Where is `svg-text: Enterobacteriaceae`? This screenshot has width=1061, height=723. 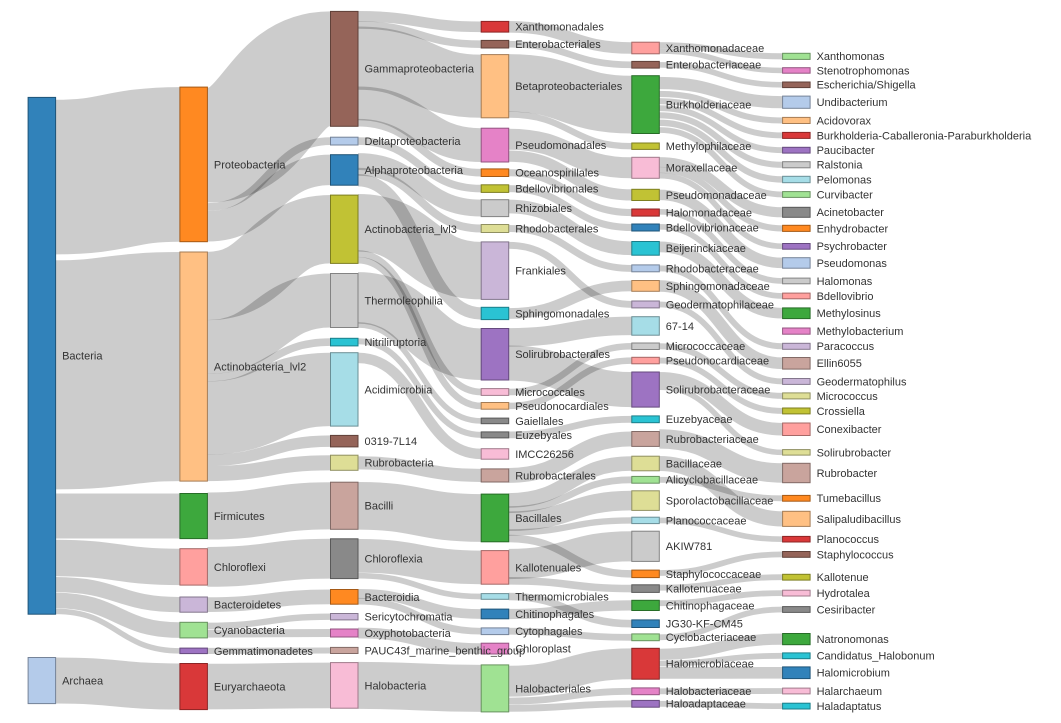
svg-text: Enterobacteriaceae is located at coordinates (713, 66).